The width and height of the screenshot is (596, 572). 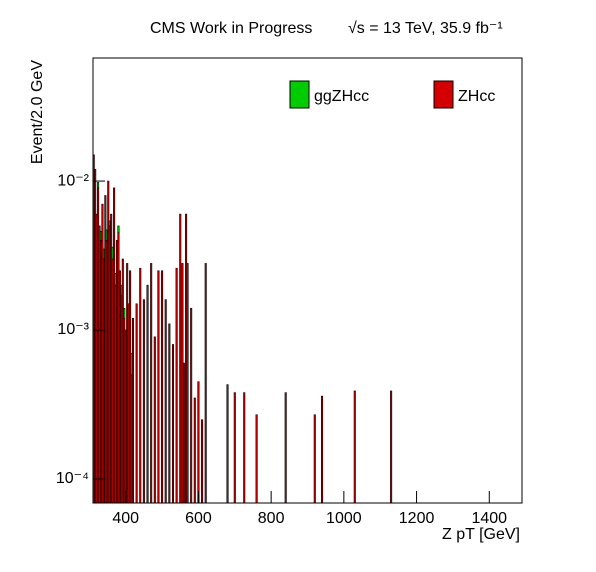 What do you see at coordinates (476, 96) in the screenshot?
I see `legend-label: ZHcc` at bounding box center [476, 96].